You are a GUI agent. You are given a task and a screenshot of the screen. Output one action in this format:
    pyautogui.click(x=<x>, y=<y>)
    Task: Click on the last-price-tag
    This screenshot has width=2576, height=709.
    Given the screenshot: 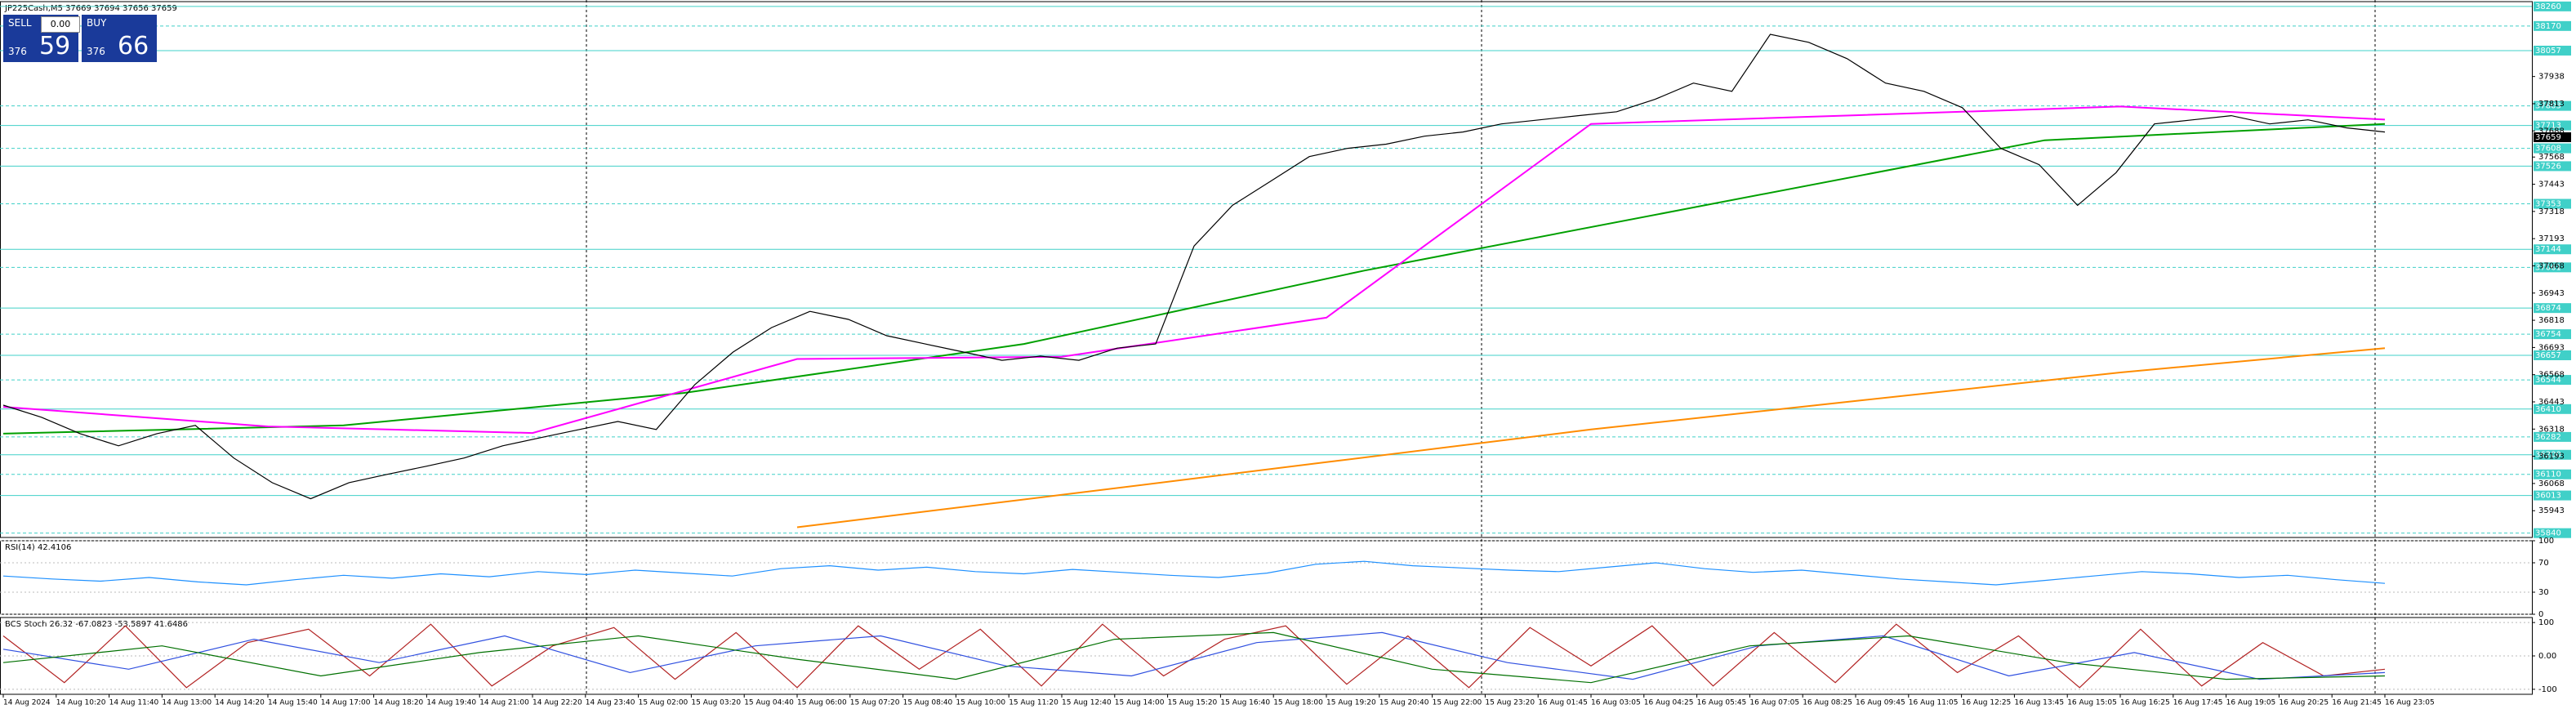 What is the action you would take?
    pyautogui.click(x=2552, y=137)
    